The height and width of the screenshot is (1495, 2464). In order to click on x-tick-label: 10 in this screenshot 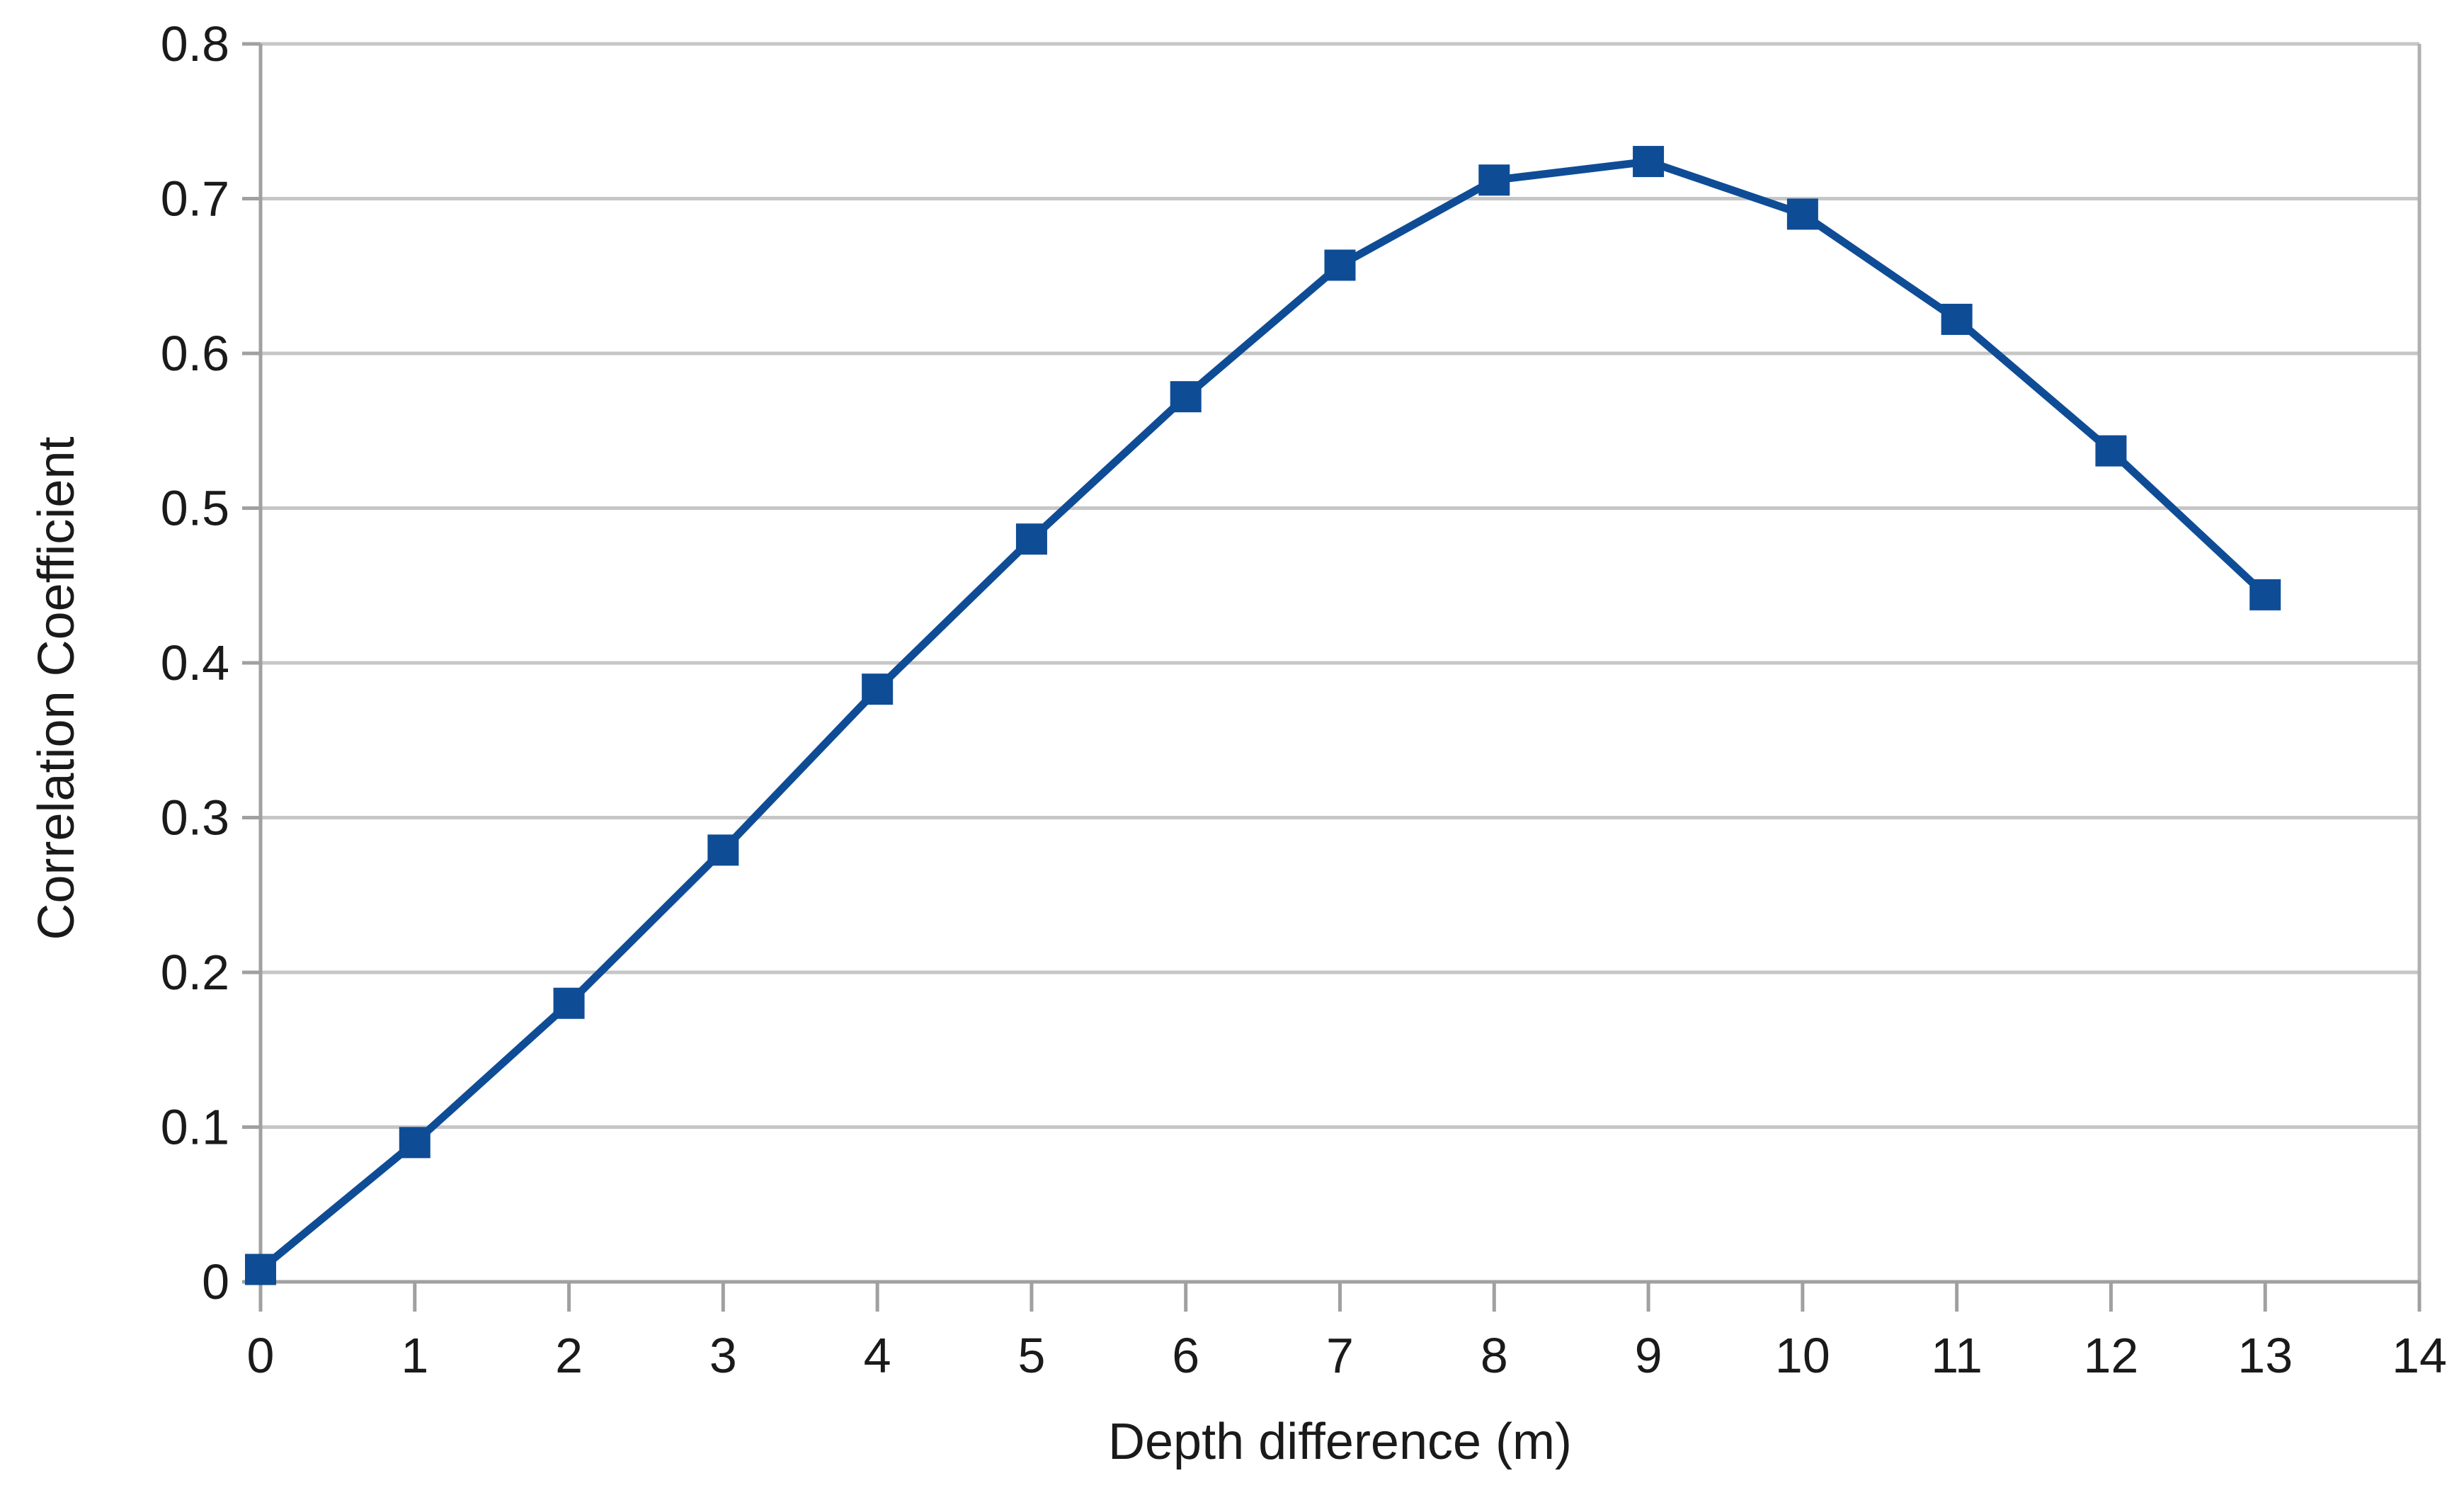, I will do `click(1803, 1355)`.